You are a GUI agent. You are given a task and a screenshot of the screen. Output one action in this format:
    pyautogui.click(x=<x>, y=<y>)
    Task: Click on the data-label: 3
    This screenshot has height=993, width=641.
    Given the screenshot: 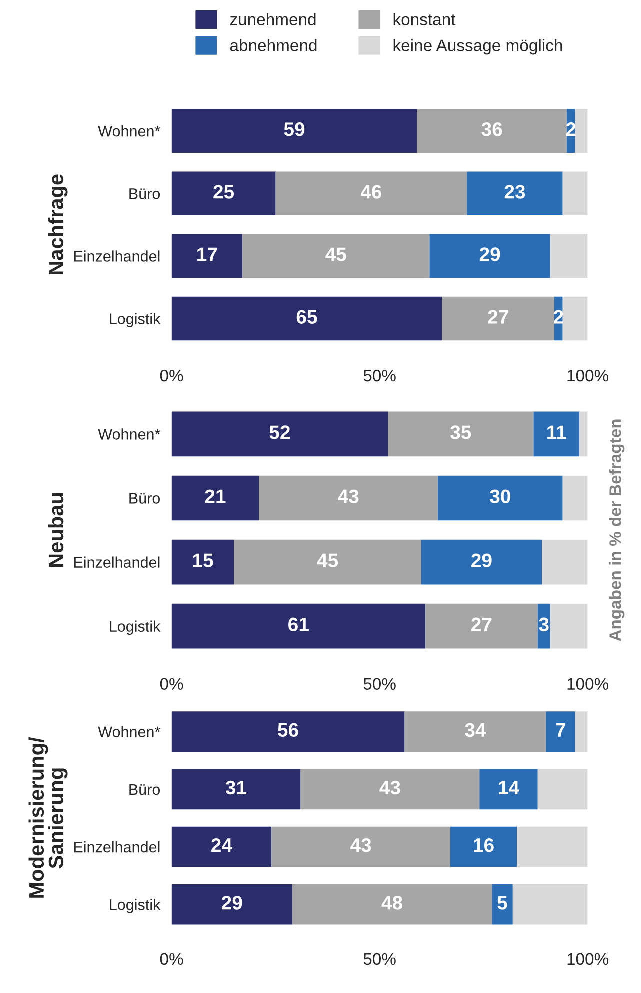 What is the action you would take?
    pyautogui.click(x=544, y=625)
    